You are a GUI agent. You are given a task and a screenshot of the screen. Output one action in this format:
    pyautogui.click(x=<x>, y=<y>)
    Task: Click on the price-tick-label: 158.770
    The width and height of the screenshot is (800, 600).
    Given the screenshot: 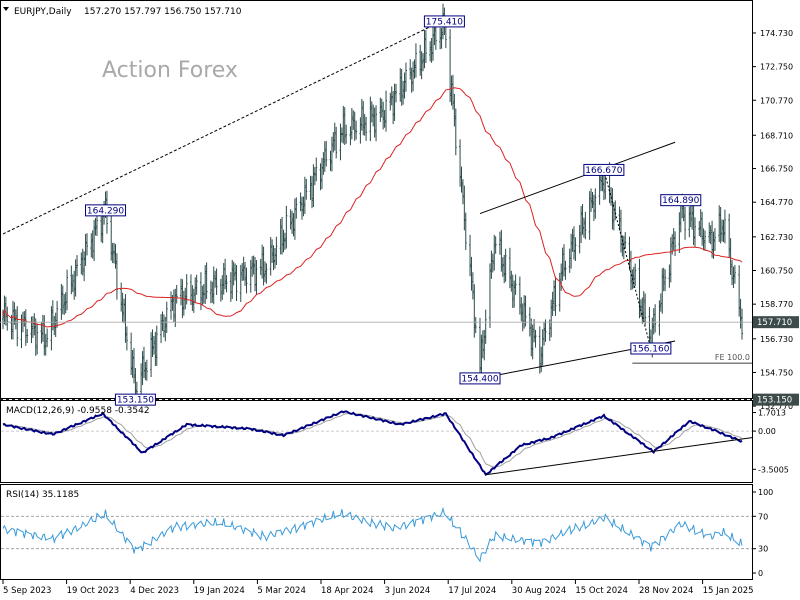 What is the action you would take?
    pyautogui.click(x=776, y=304)
    